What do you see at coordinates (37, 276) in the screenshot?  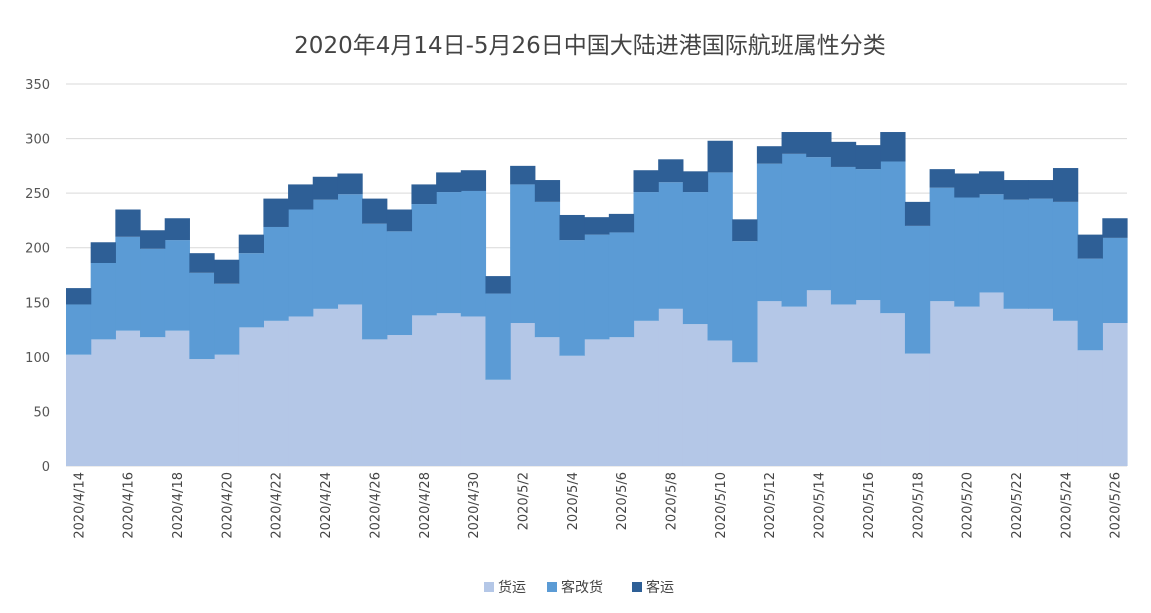 I see `y-axis: 0 50 100 150 200 250 300 350` at bounding box center [37, 276].